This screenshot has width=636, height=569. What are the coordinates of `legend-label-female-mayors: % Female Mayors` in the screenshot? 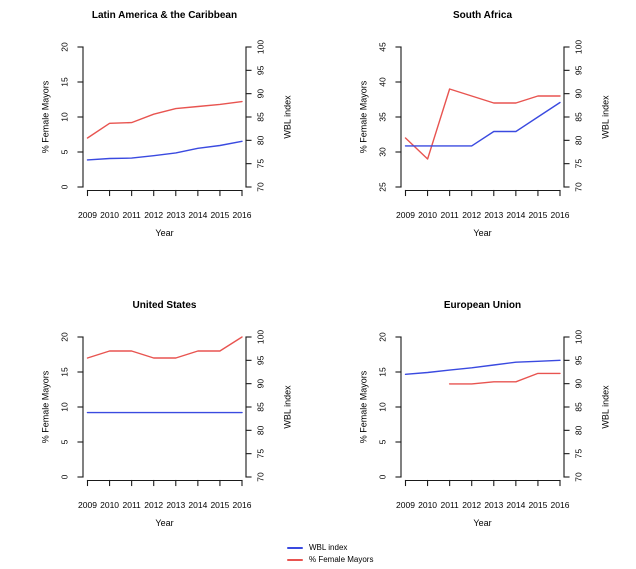 It's located at (341, 559).